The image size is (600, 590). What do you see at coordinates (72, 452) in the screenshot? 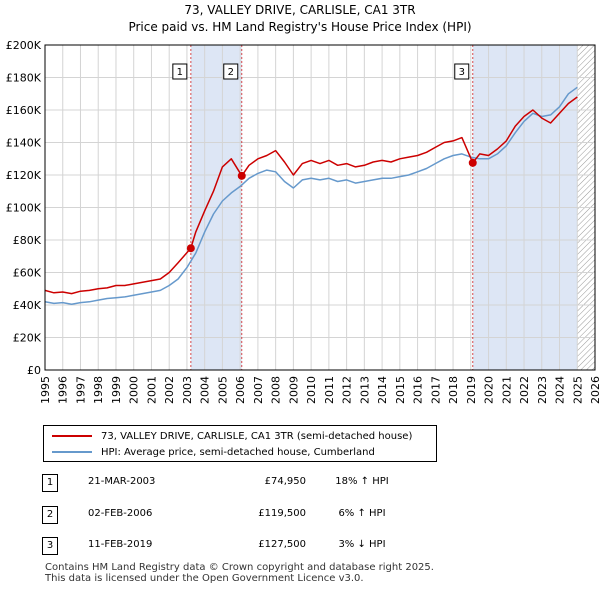
I see `legend-swatch-hpi` at bounding box center [72, 452].